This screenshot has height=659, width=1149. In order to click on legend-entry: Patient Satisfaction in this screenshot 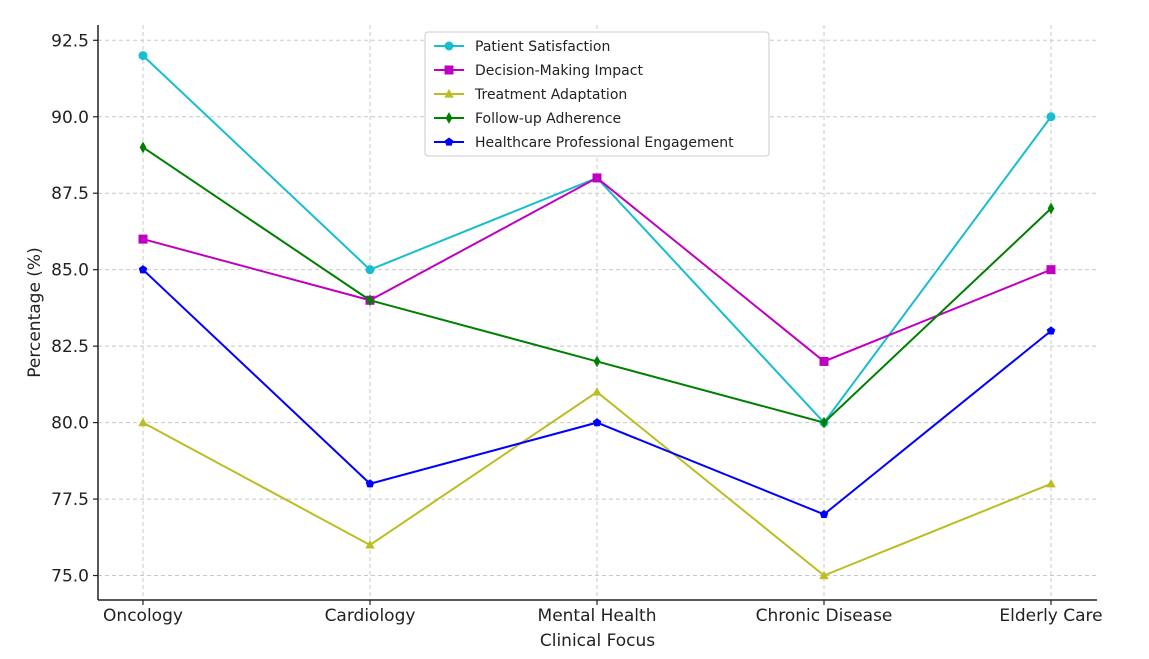, I will do `click(522, 47)`.